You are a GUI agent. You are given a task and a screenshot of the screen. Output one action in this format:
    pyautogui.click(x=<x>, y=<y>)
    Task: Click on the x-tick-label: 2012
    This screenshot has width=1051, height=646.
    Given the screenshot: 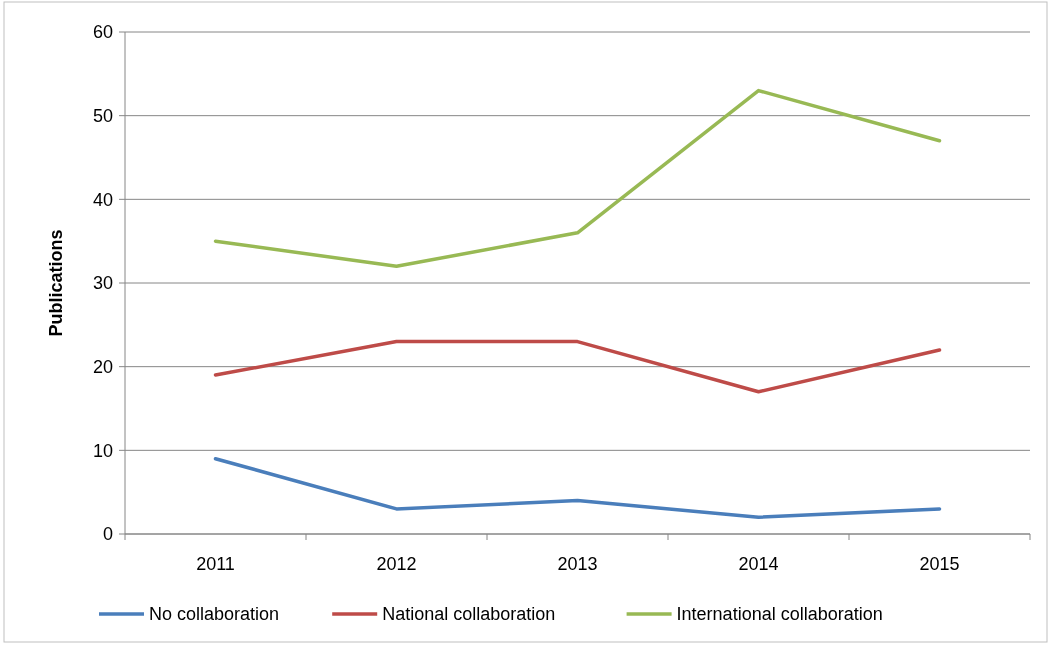 What is the action you would take?
    pyautogui.click(x=396, y=564)
    